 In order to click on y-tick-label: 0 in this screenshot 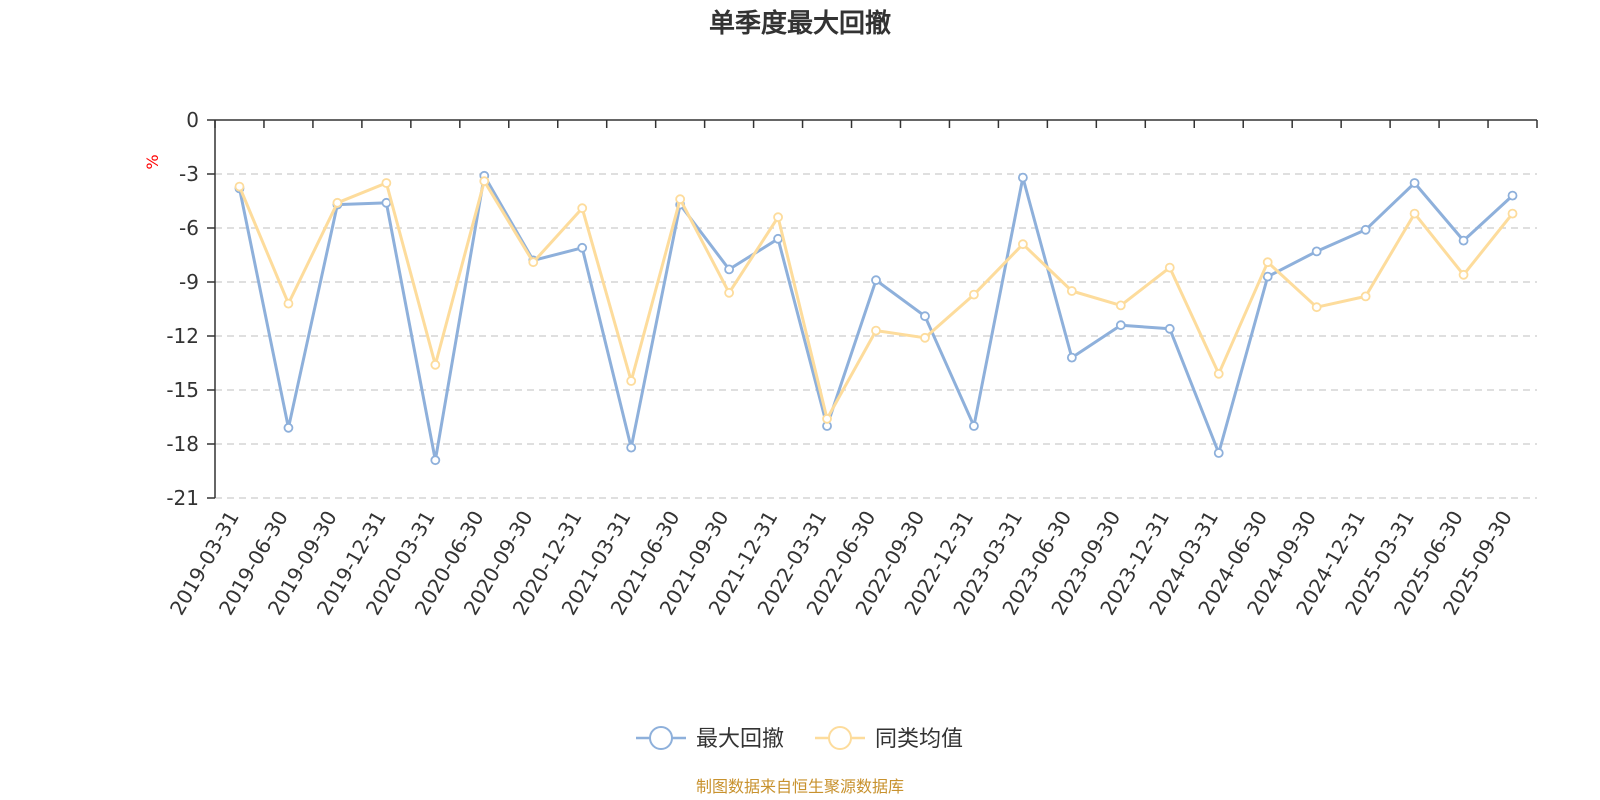, I will do `click(192, 120)`.